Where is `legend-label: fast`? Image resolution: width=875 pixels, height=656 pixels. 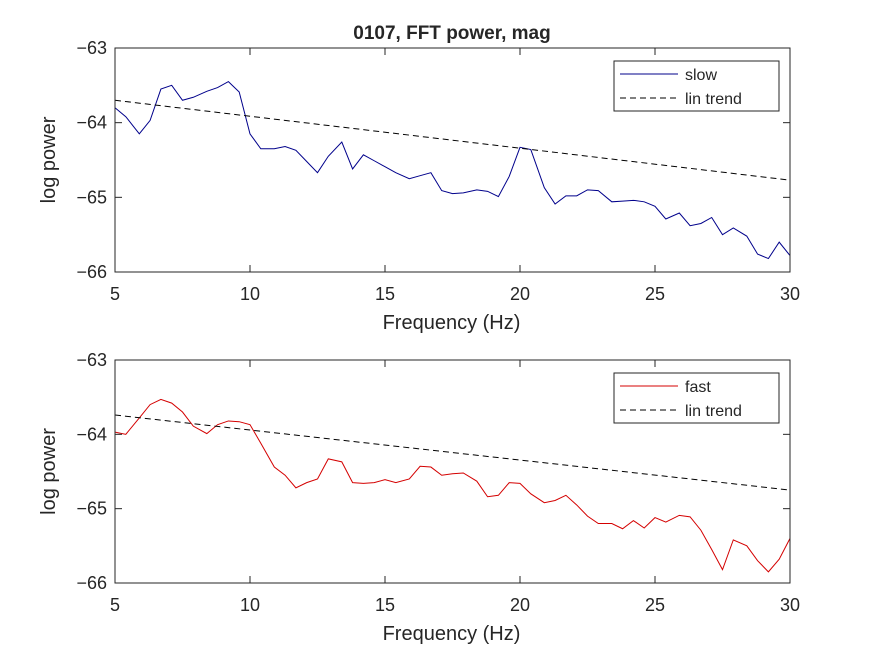 legend-label: fast is located at coordinates (698, 387).